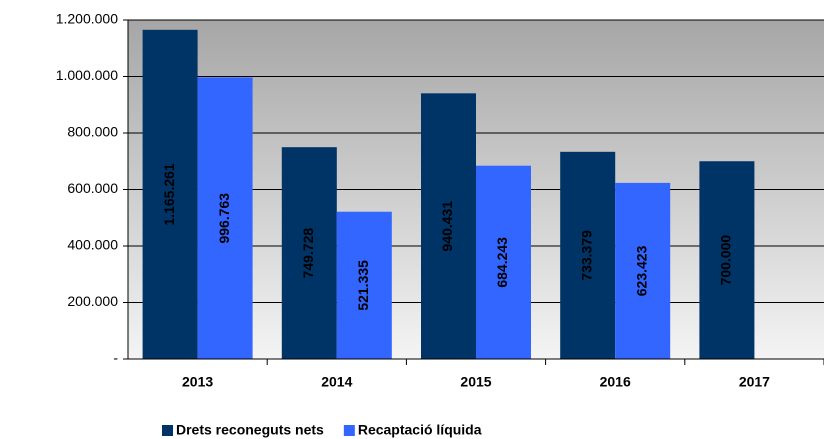 The image size is (824, 439). Describe the element at coordinates (615, 382) in the screenshot. I see `x-tick-label: 2016` at that location.